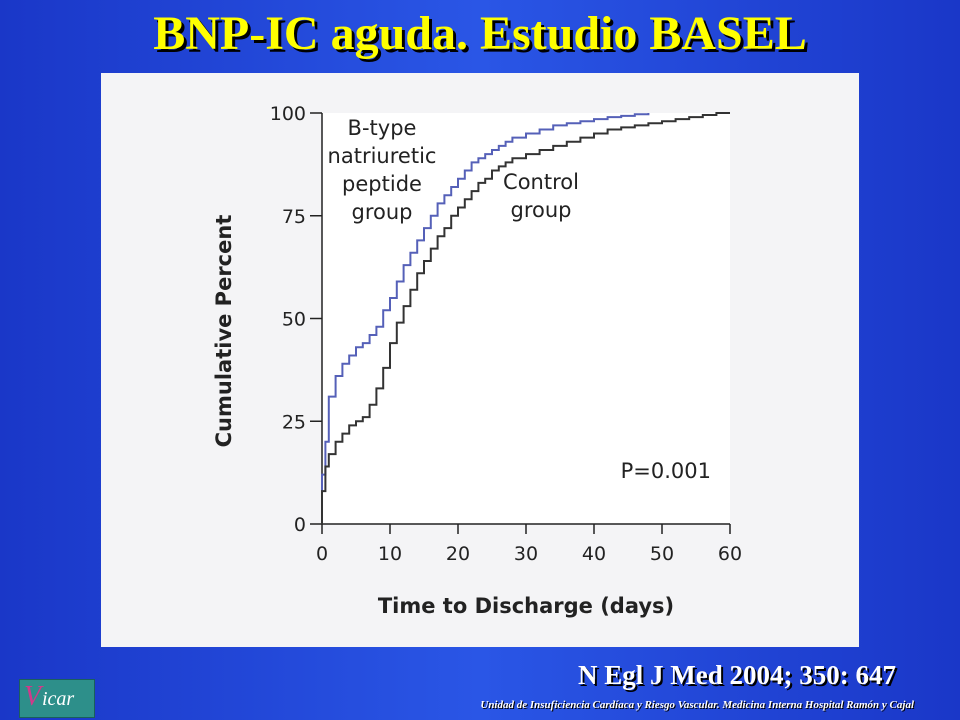 This screenshot has height=720, width=960. I want to click on x-axis-title: Time to Discharge (days), so click(526, 606).